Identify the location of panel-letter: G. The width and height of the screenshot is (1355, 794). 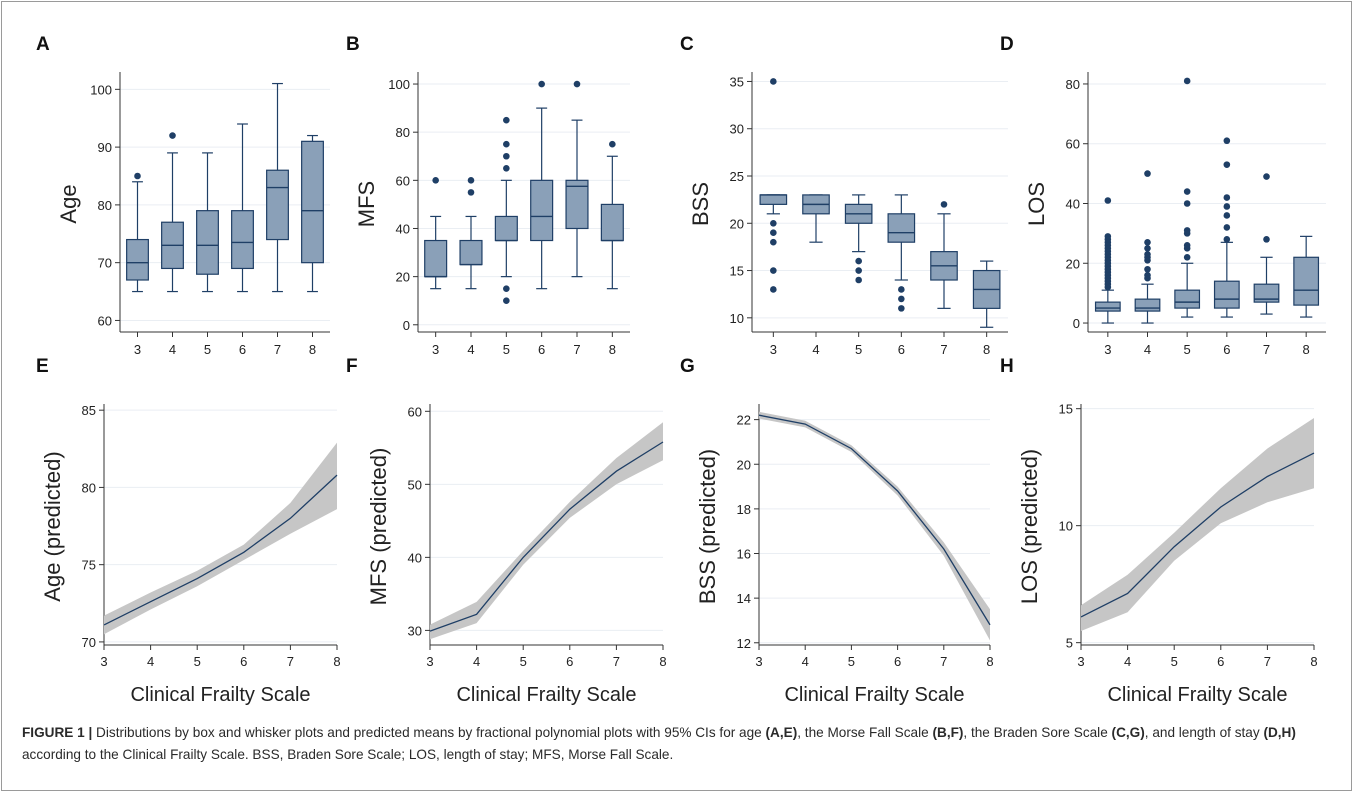
(687, 366).